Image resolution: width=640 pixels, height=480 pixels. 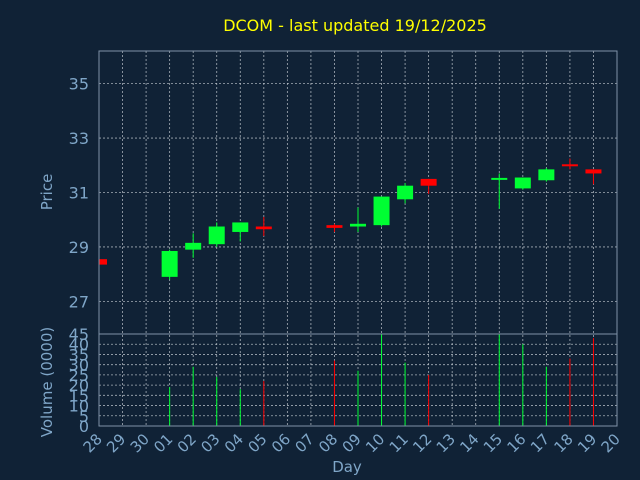 What do you see at coordinates (352, 443) in the screenshot?
I see `x-tick-label: 09` at bounding box center [352, 443].